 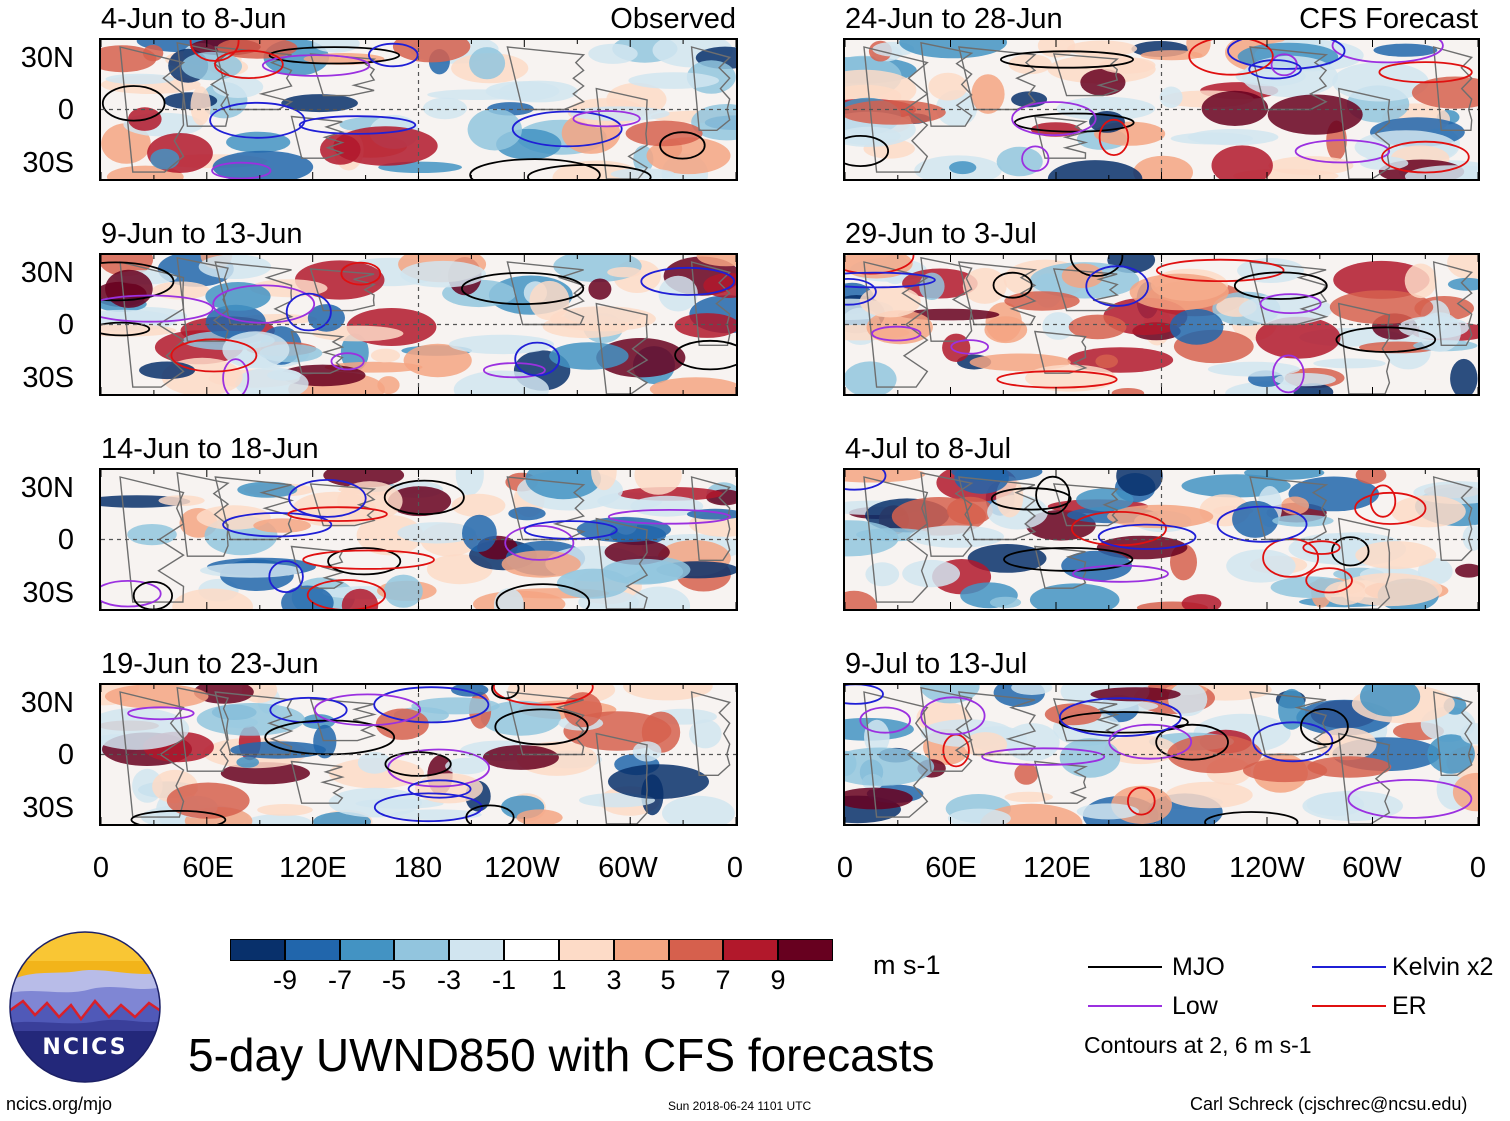 What do you see at coordinates (951, 868) in the screenshot?
I see `xlabel-60e: 60E` at bounding box center [951, 868].